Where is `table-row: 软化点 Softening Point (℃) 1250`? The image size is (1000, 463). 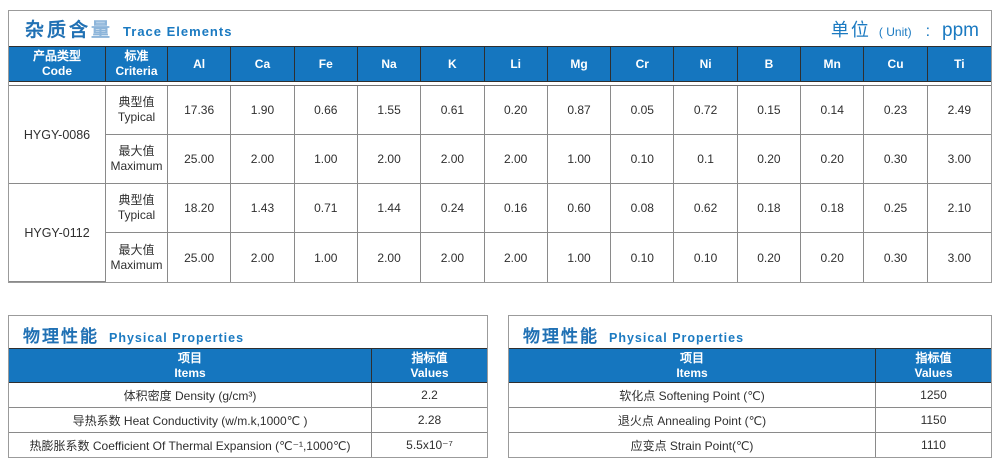
table-row: 软化点 Softening Point (℃) 1250 is located at coordinates (750, 395).